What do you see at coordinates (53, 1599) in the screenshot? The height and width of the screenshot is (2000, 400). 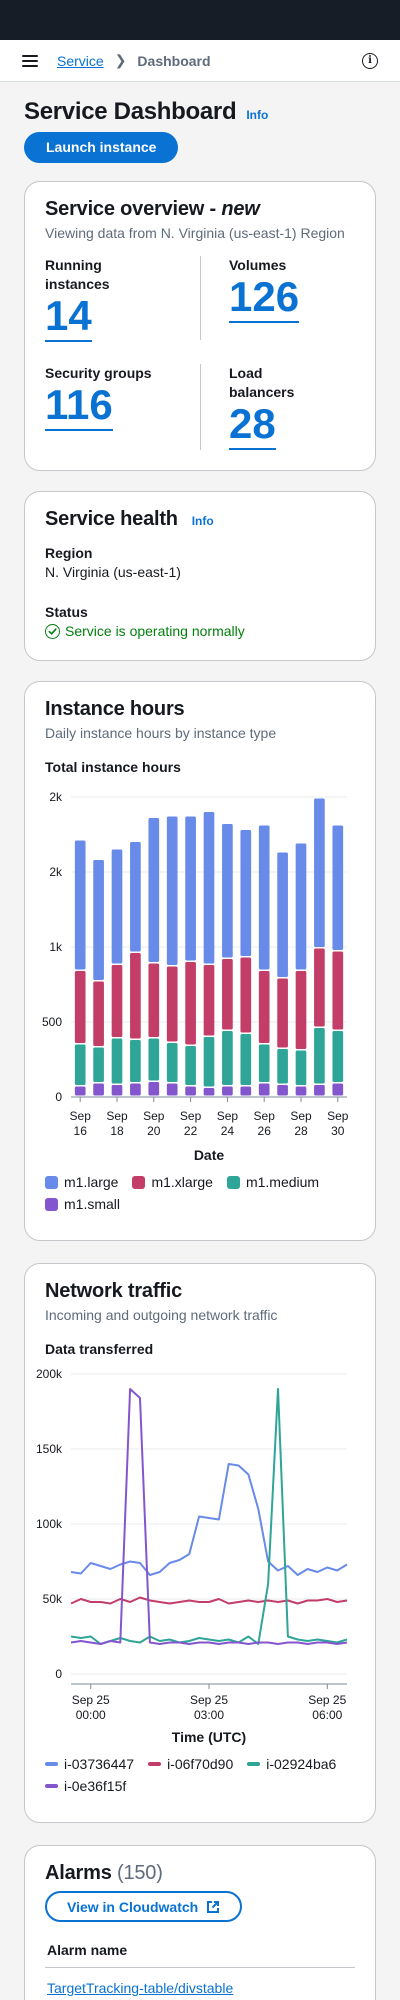 I see `y-tick-label: 50k` at bounding box center [53, 1599].